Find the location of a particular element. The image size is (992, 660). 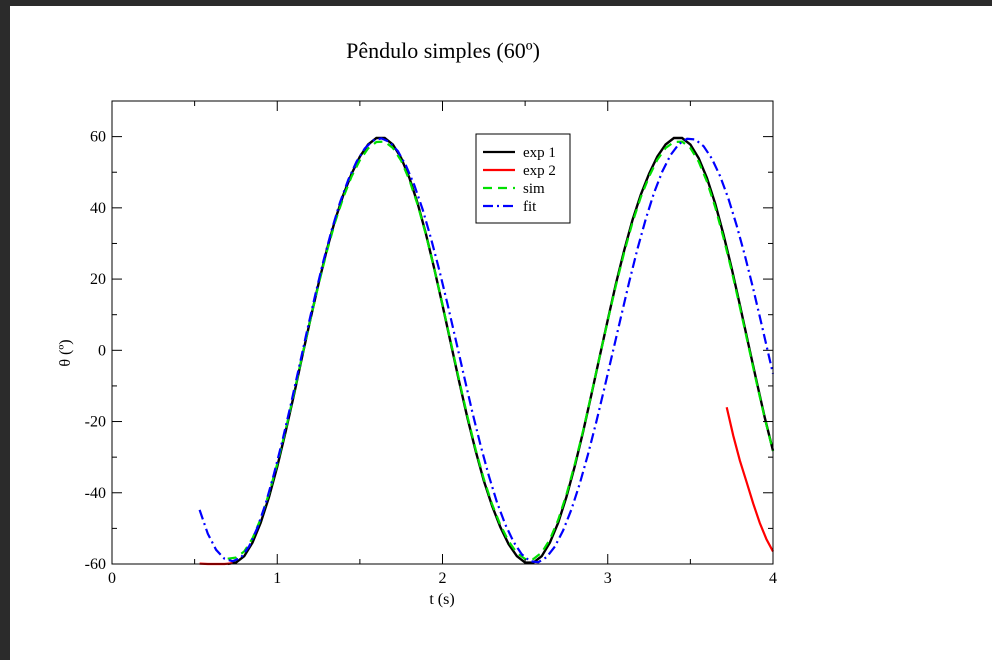

x-tick-label: 4 is located at coordinates (773, 578).